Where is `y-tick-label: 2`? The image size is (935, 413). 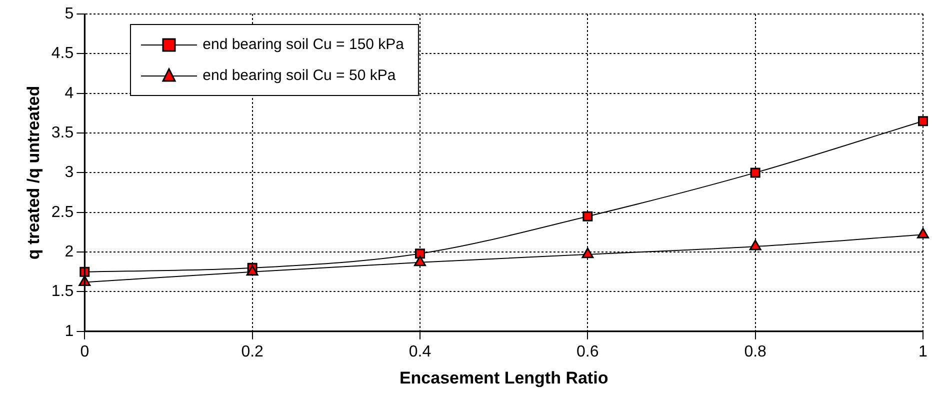
y-tick-label: 2 is located at coordinates (69, 251).